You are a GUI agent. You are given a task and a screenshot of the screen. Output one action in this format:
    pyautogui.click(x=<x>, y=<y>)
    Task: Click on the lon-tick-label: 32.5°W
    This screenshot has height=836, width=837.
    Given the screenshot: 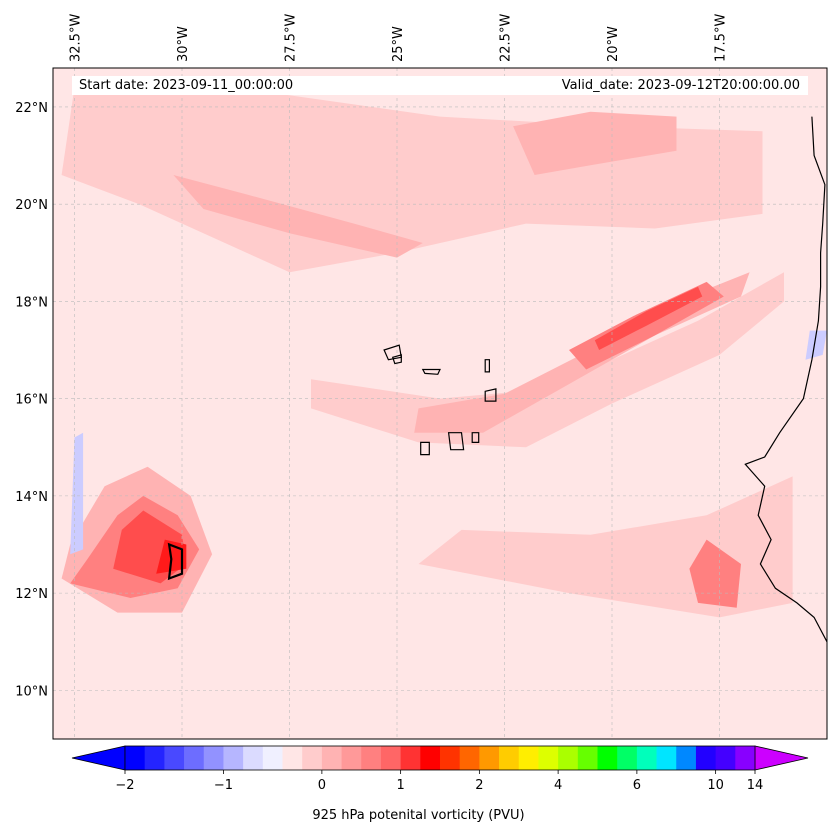 What is the action you would take?
    pyautogui.click(x=76, y=38)
    